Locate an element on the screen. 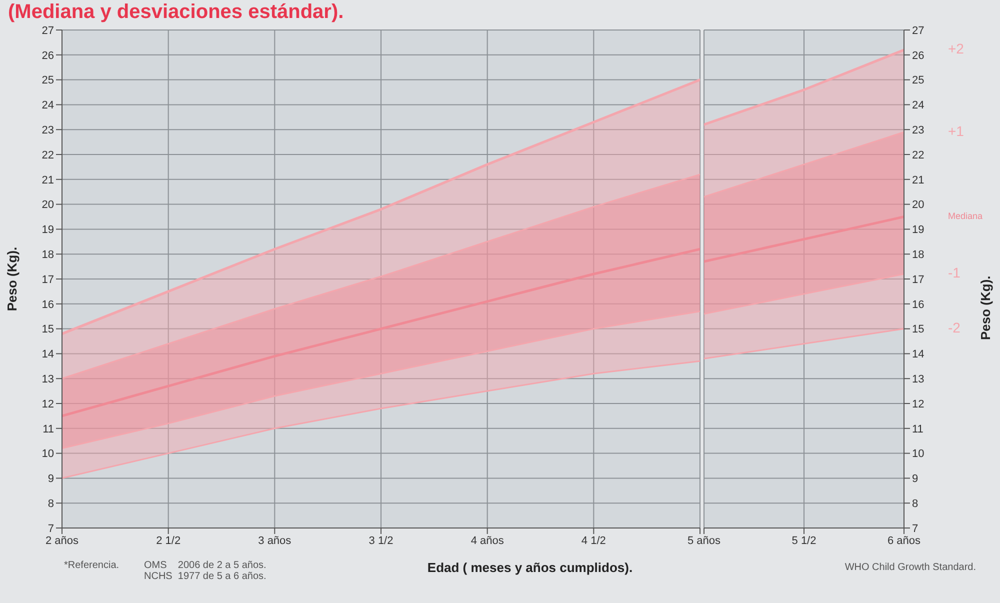  text: OMS 2006 de 2 a 5 años. is located at coordinates (205, 565).